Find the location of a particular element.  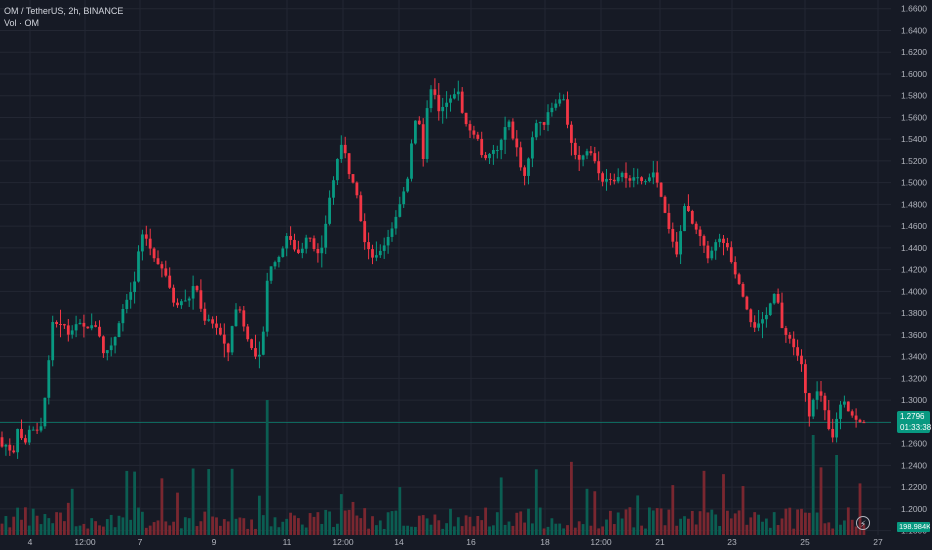

bolt-icon: ⚡ is located at coordinates (863, 523).